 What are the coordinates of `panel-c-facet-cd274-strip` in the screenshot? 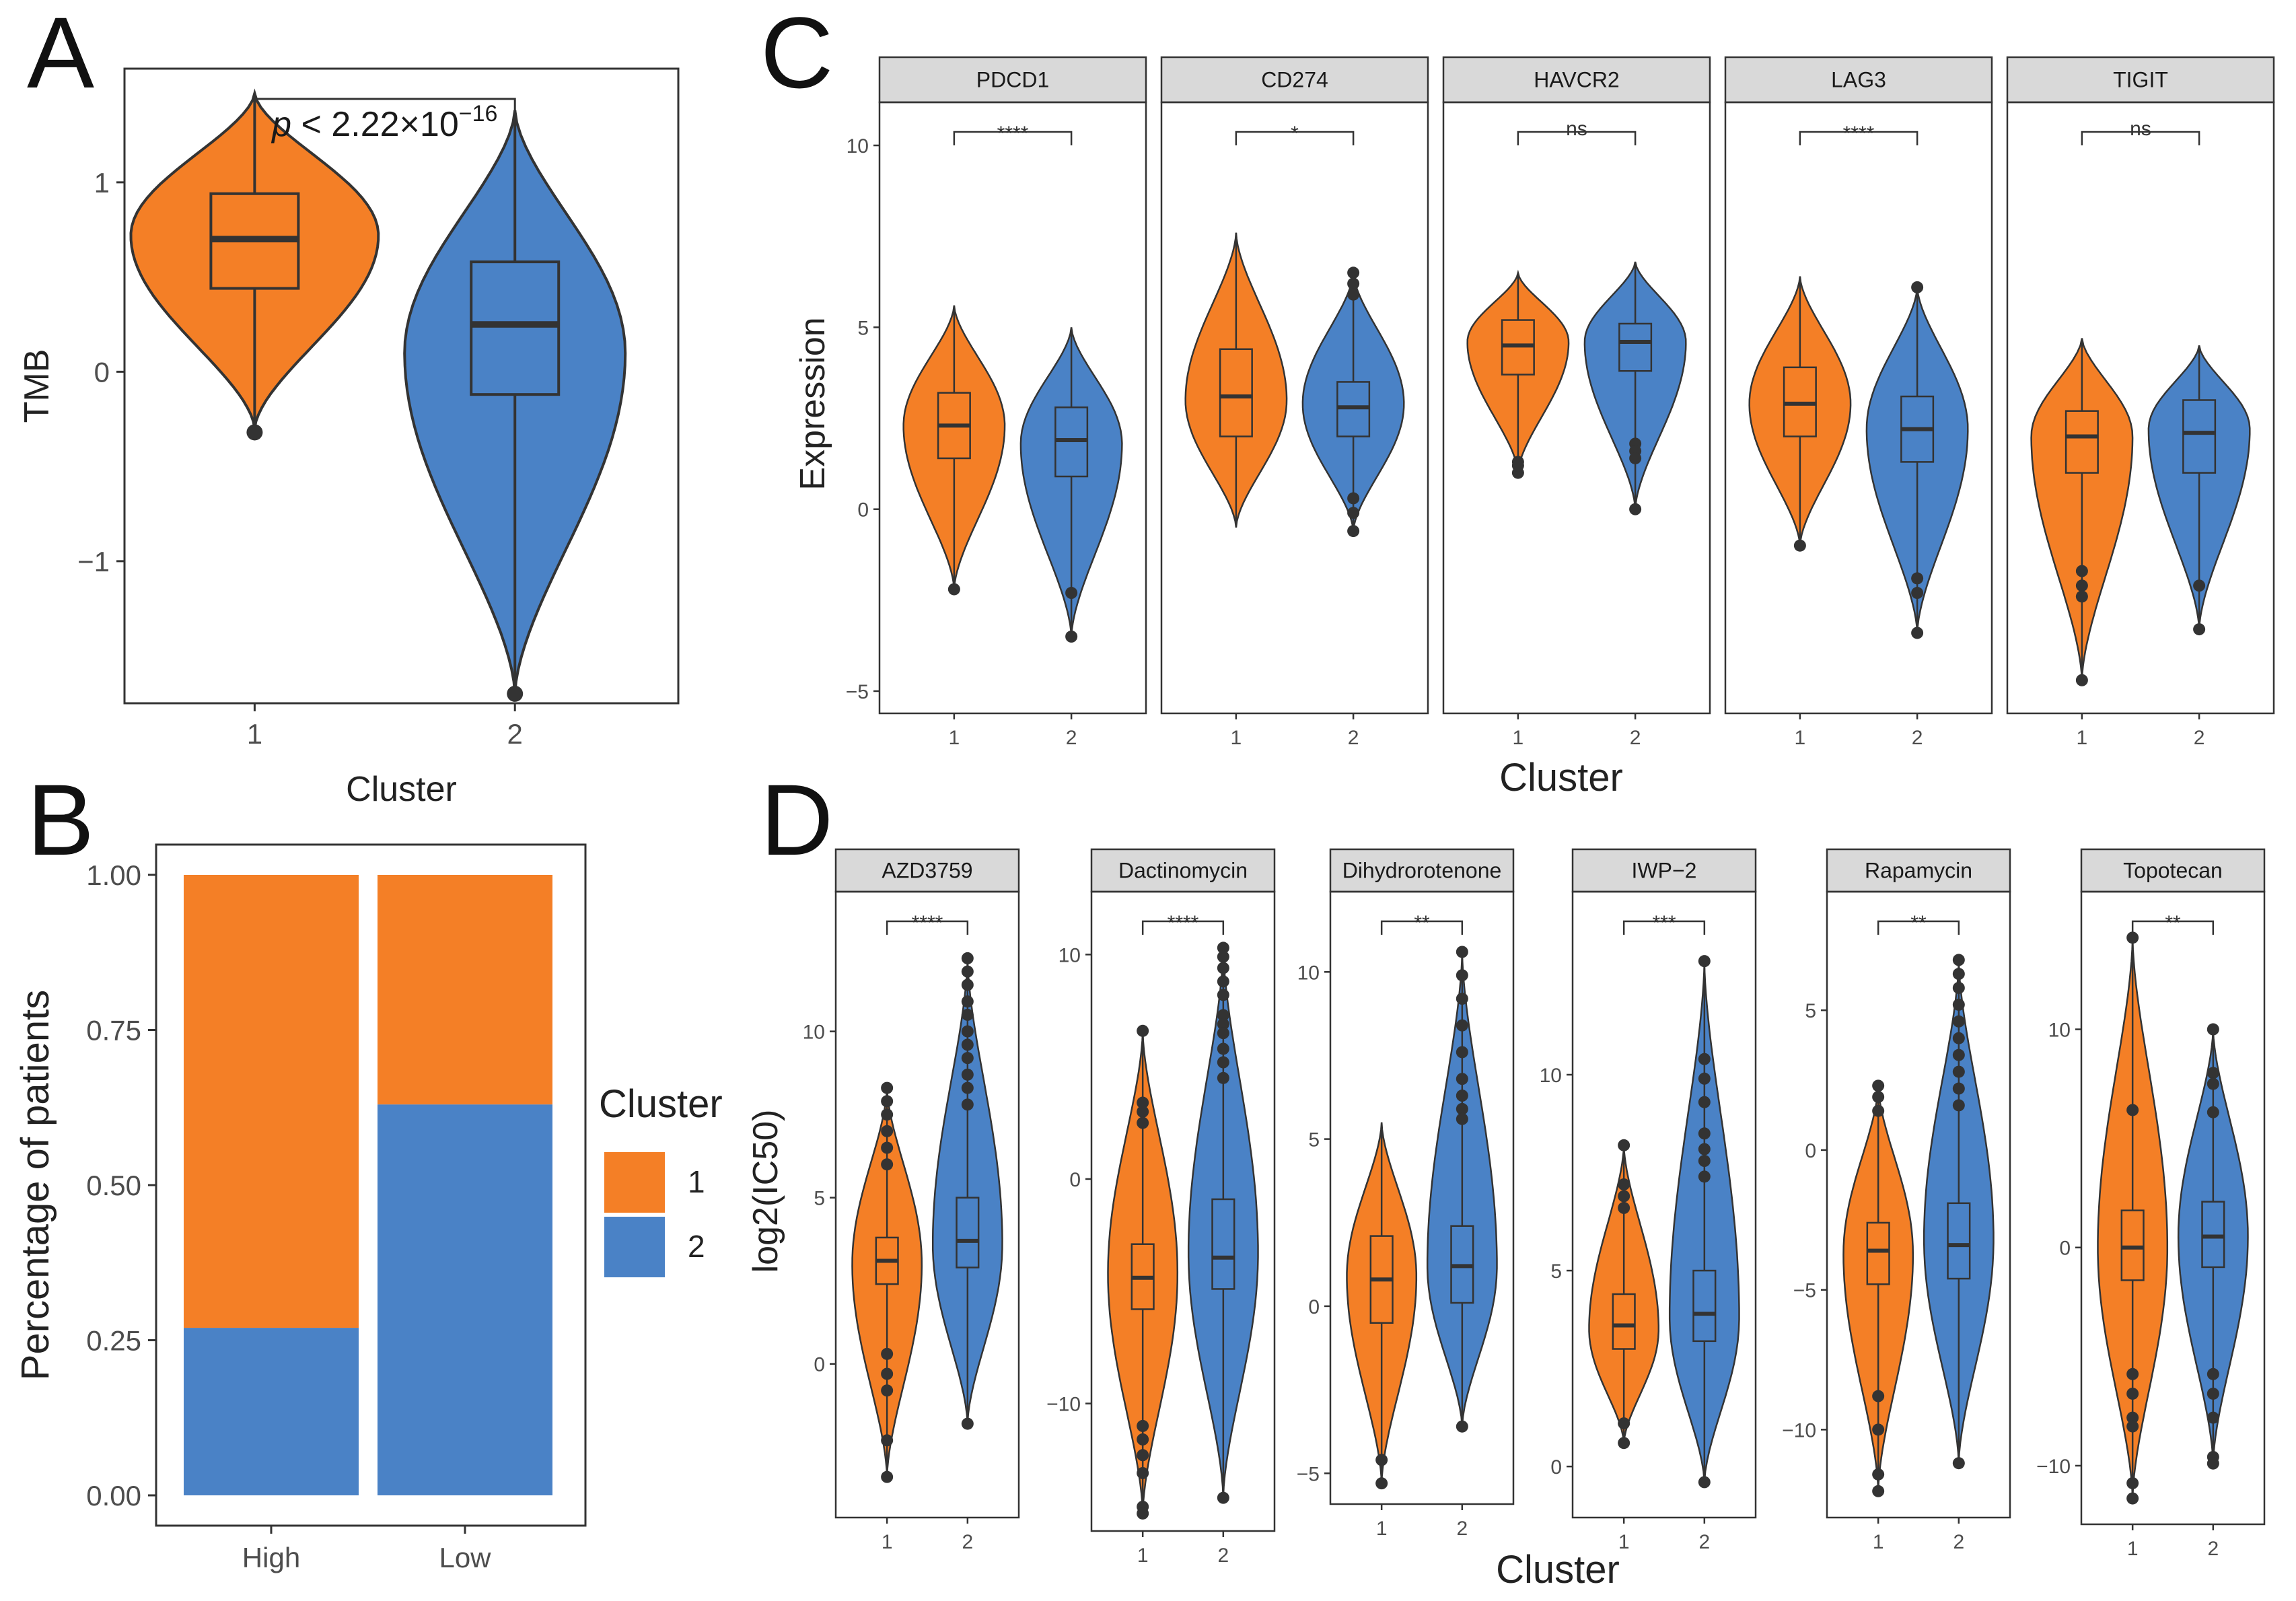 It's located at (1294, 80).